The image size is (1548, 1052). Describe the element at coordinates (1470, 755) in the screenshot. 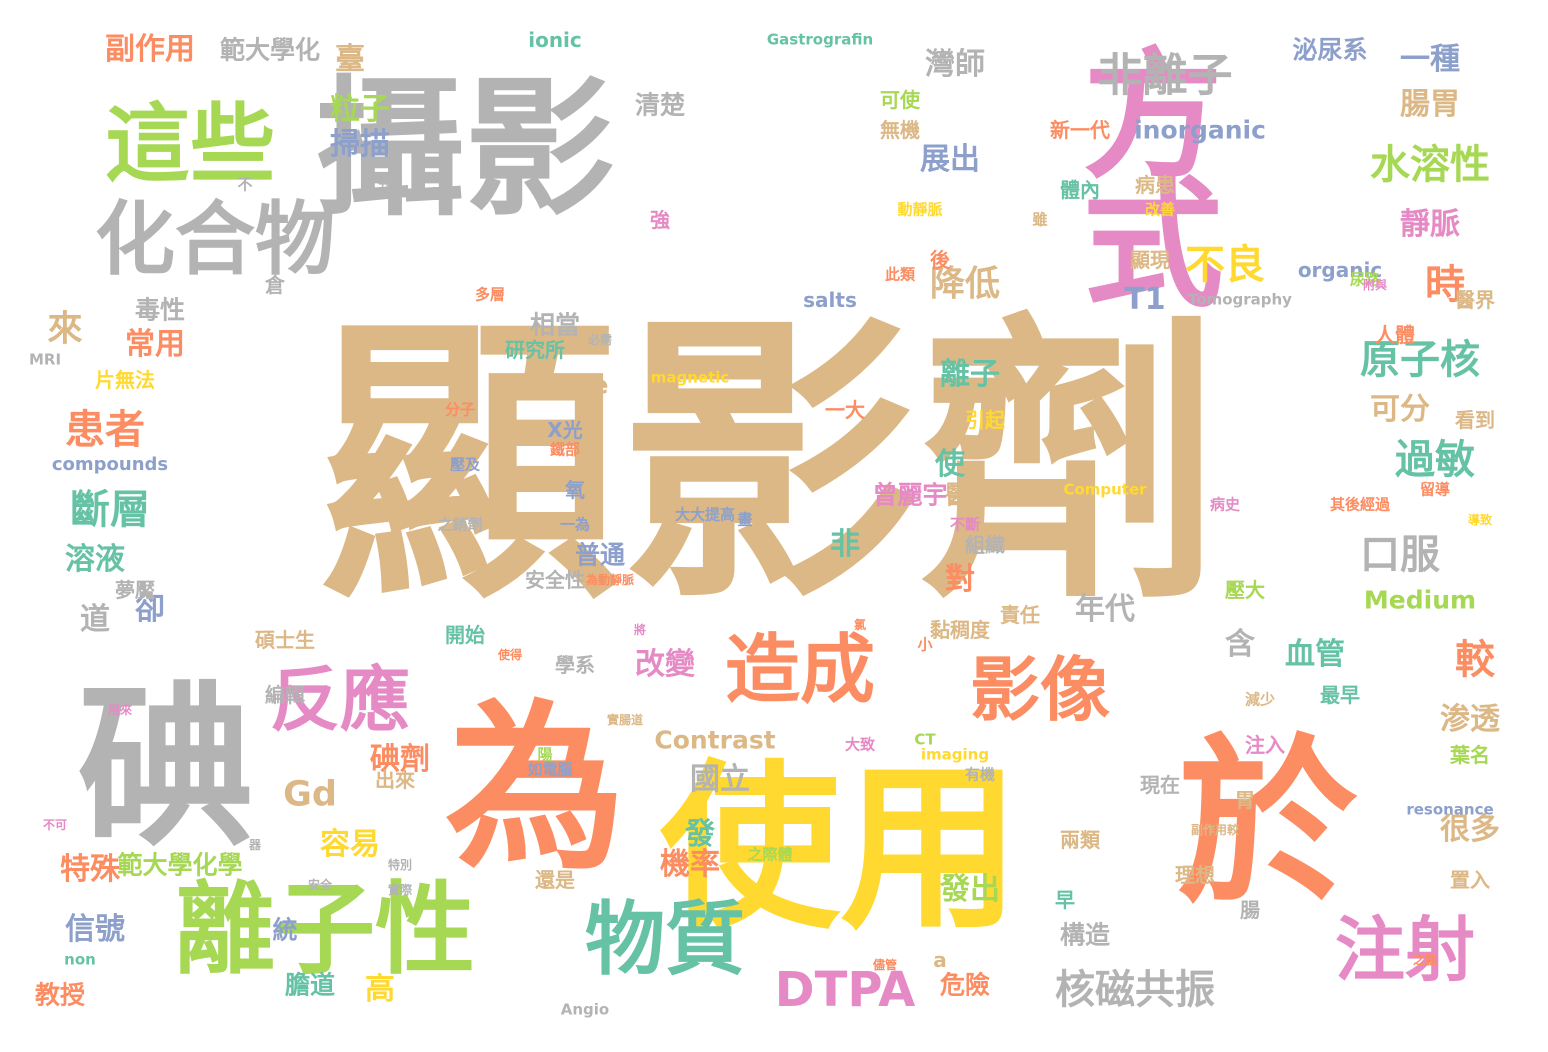

I see `cloud-word: 葉名` at that location.